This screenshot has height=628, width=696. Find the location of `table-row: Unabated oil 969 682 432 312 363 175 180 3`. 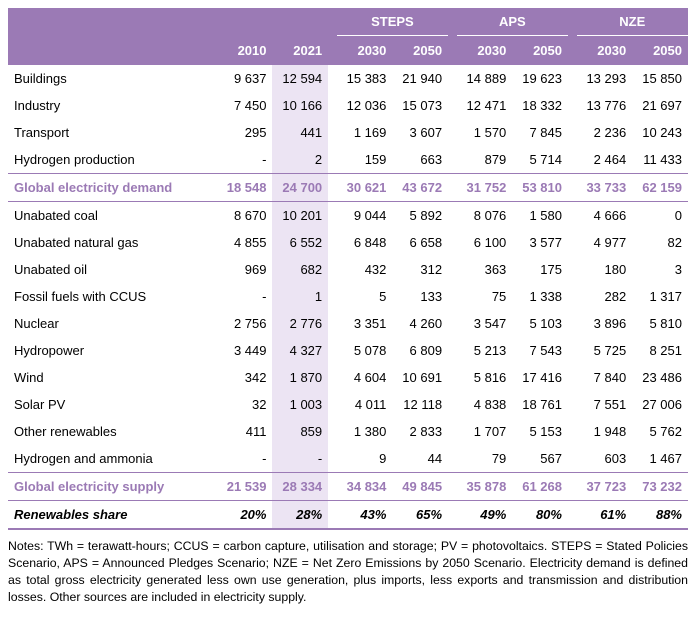

table-row: Unabated oil 969 682 432 312 363 175 180 3 is located at coordinates (348, 269).